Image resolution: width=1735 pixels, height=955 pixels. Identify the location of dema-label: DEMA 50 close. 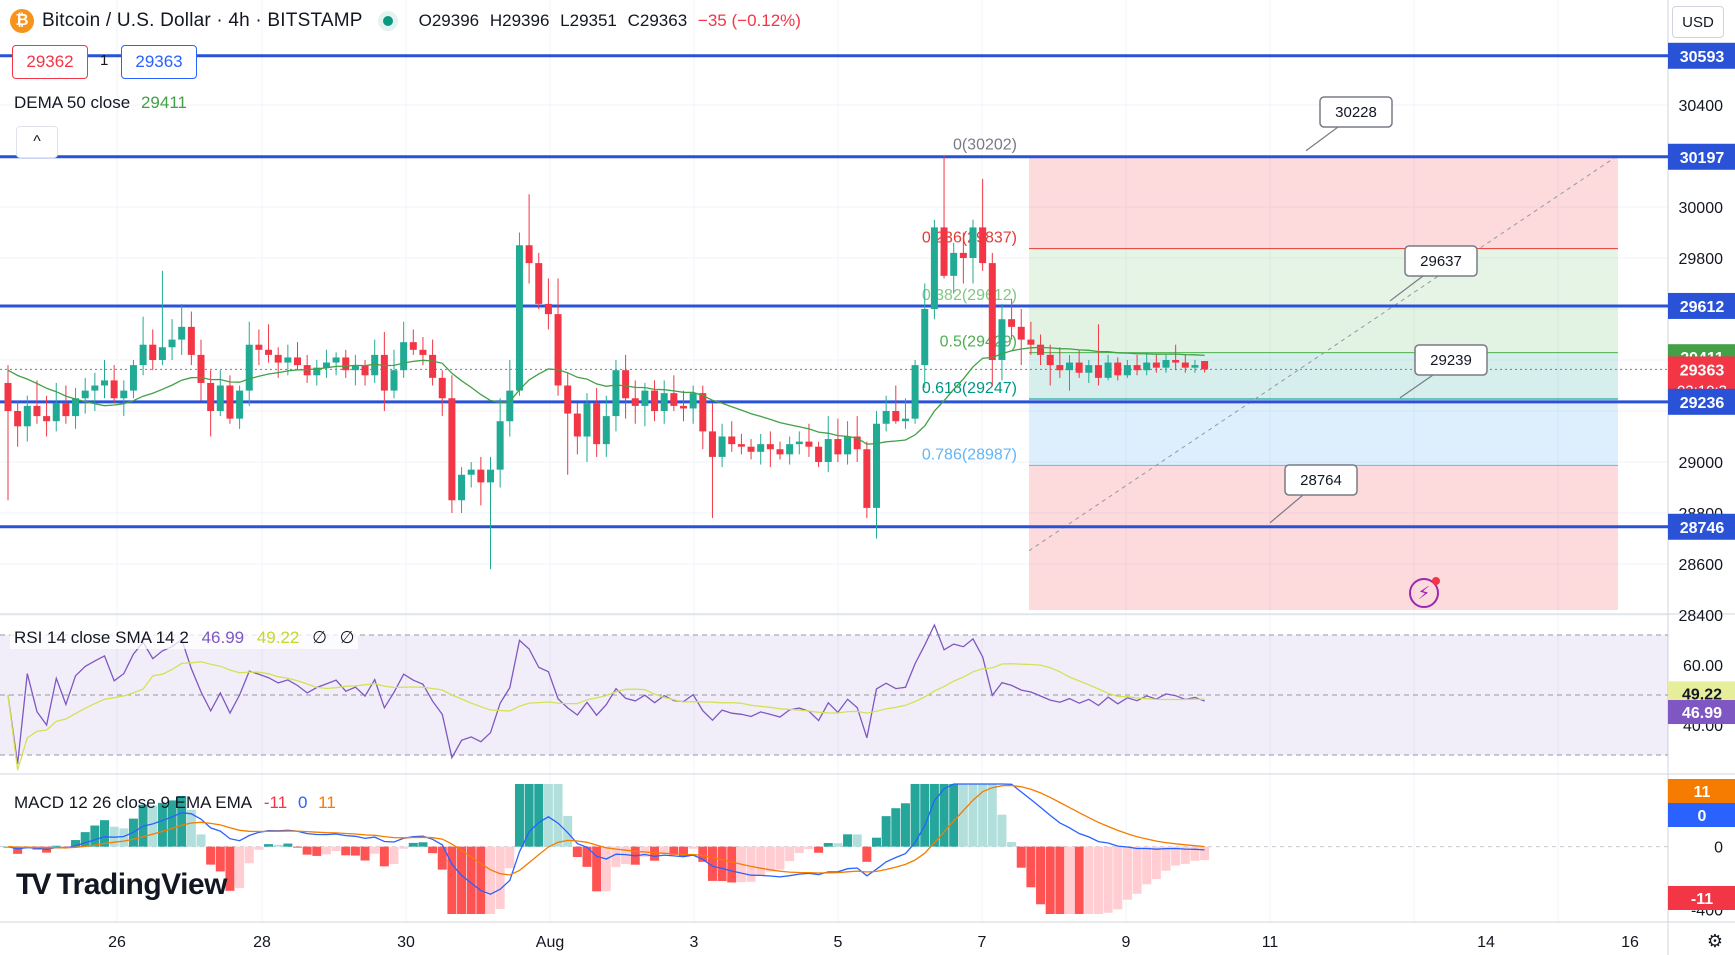
(72, 102).